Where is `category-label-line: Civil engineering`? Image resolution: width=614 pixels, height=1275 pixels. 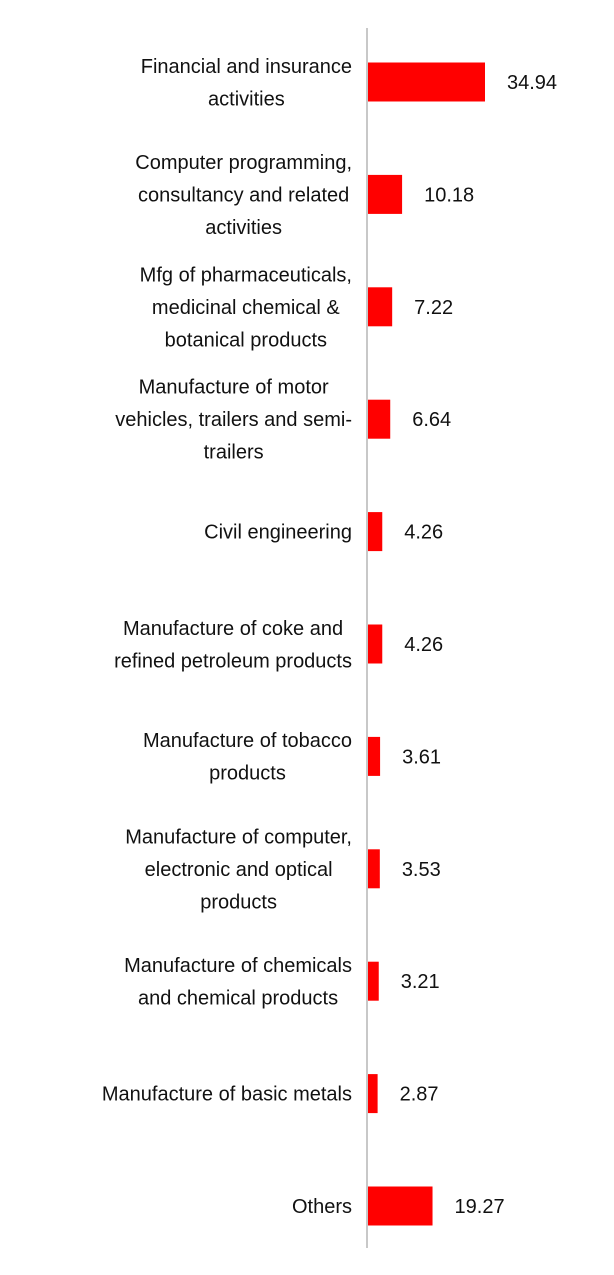 category-label-line: Civil engineering is located at coordinates (278, 533).